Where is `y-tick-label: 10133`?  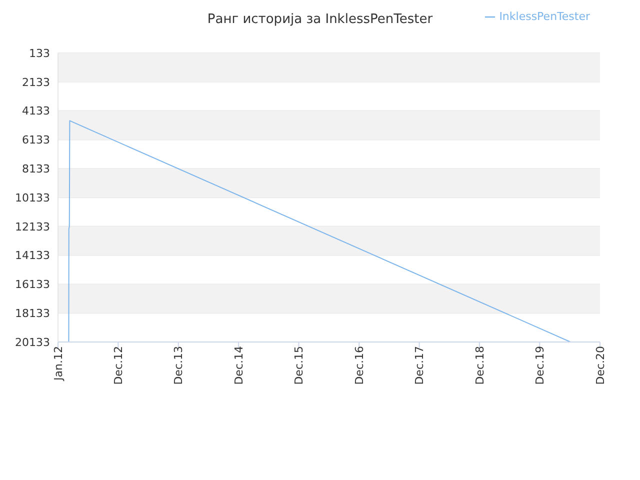 y-tick-label: 10133 is located at coordinates (32, 197).